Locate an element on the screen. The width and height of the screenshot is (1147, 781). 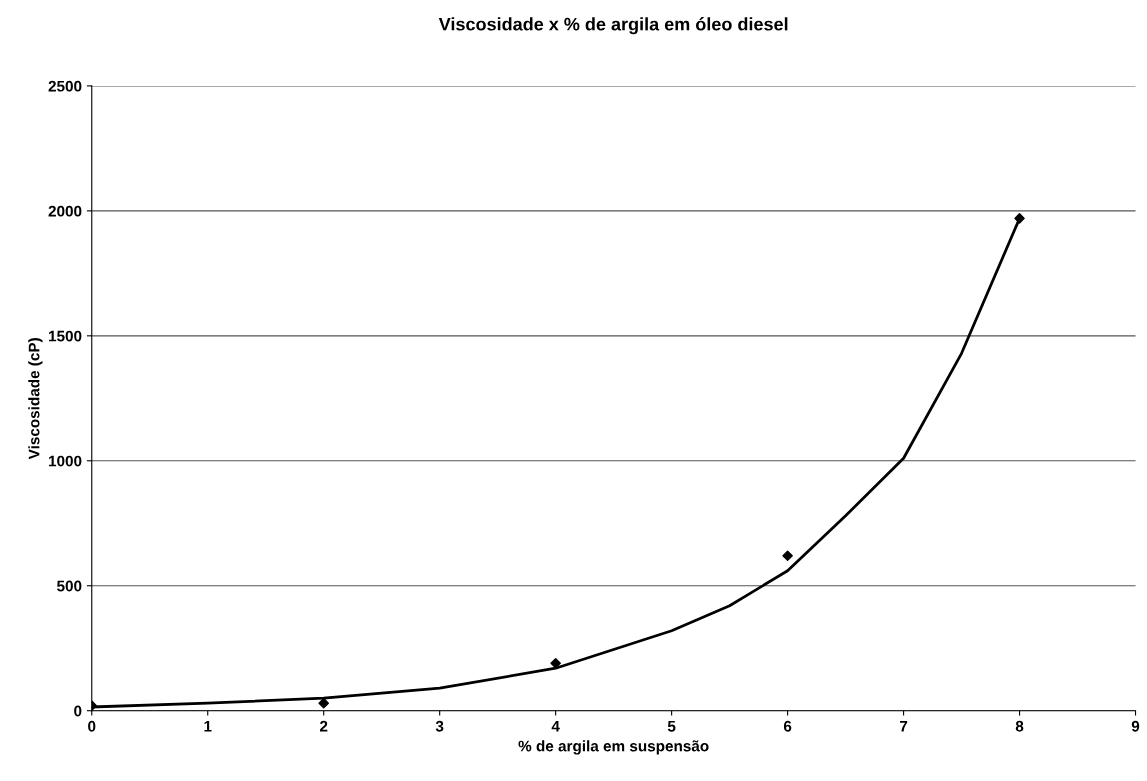
x-tick-label: 3 is located at coordinates (439, 726).